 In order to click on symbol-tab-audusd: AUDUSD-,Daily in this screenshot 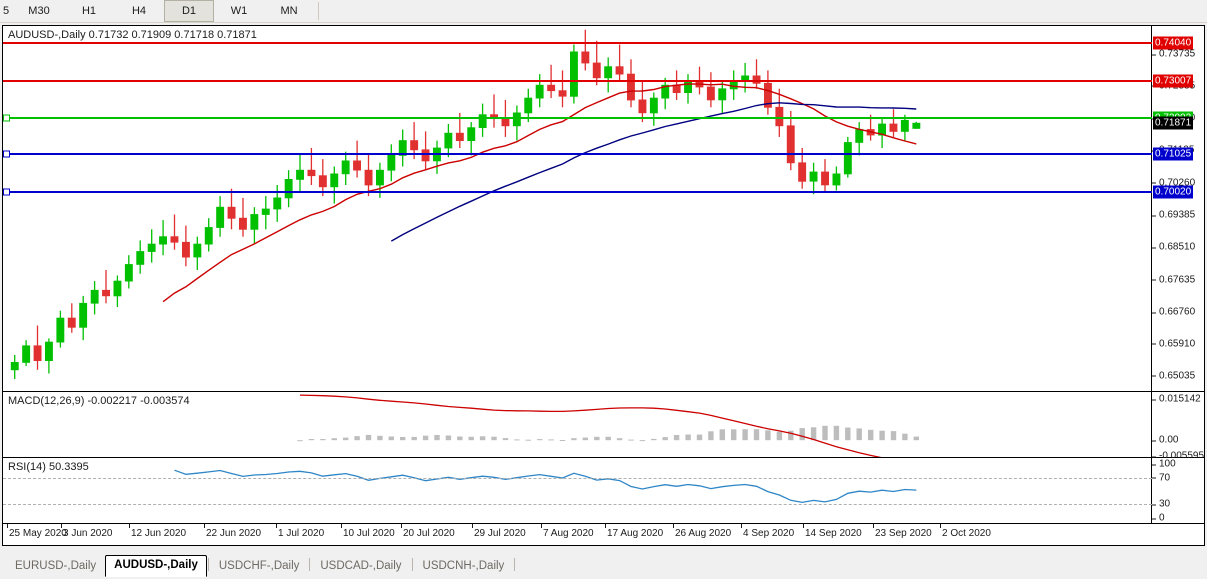, I will do `click(156, 566)`.